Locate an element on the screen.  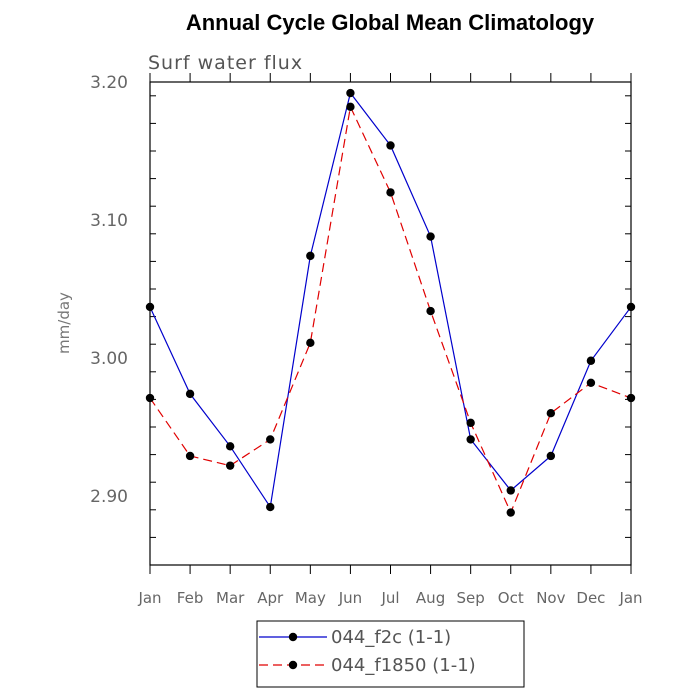
x-tick-label: Oct is located at coordinates (511, 598).